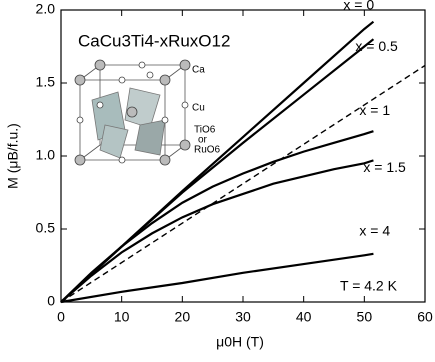  I want to click on inset-label: Cu, so click(198, 108).